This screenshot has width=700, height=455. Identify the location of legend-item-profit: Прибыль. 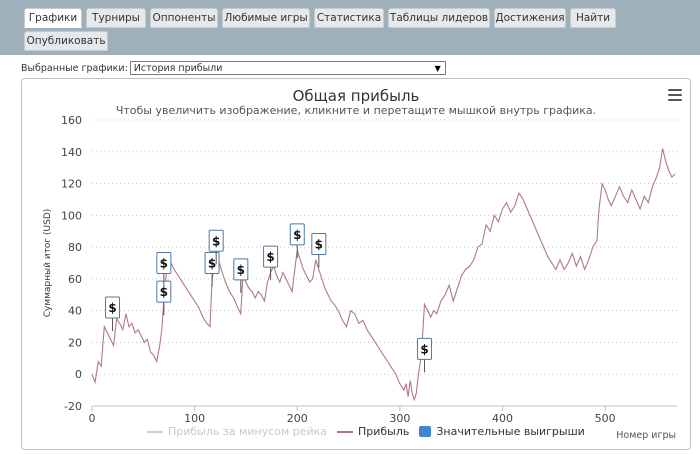
(373, 431).